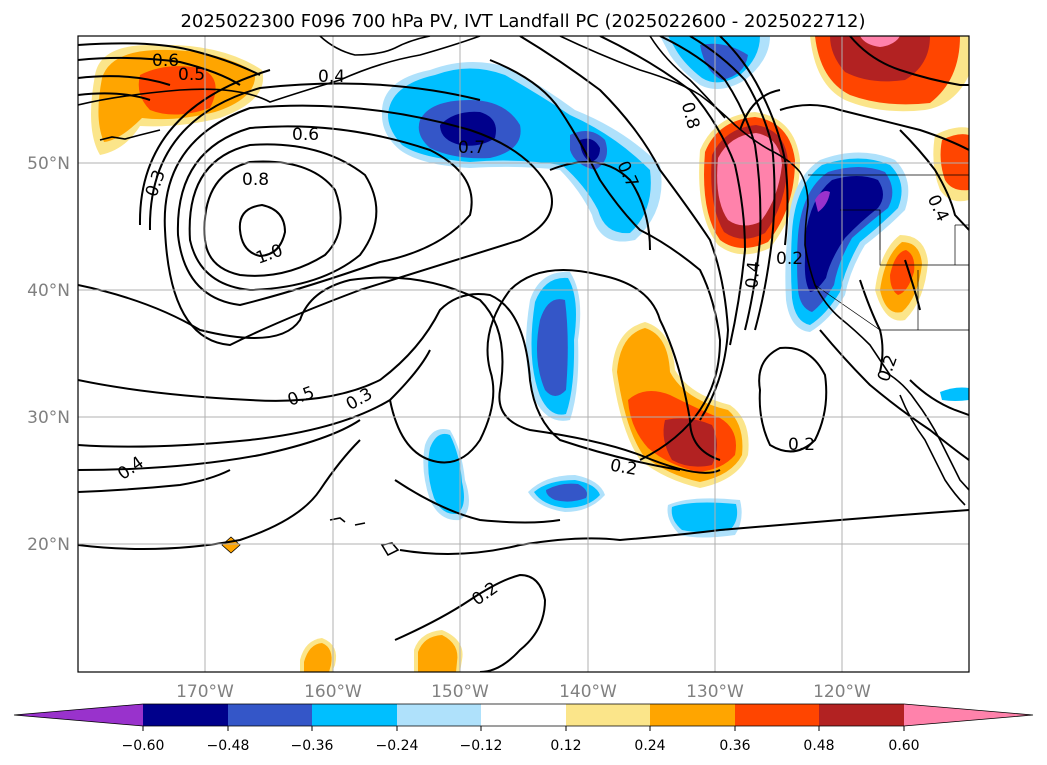 This screenshot has width=1047, height=765. Describe the element at coordinates (715, 692) in the screenshot. I see `lon-label-130w: 130°W` at that location.